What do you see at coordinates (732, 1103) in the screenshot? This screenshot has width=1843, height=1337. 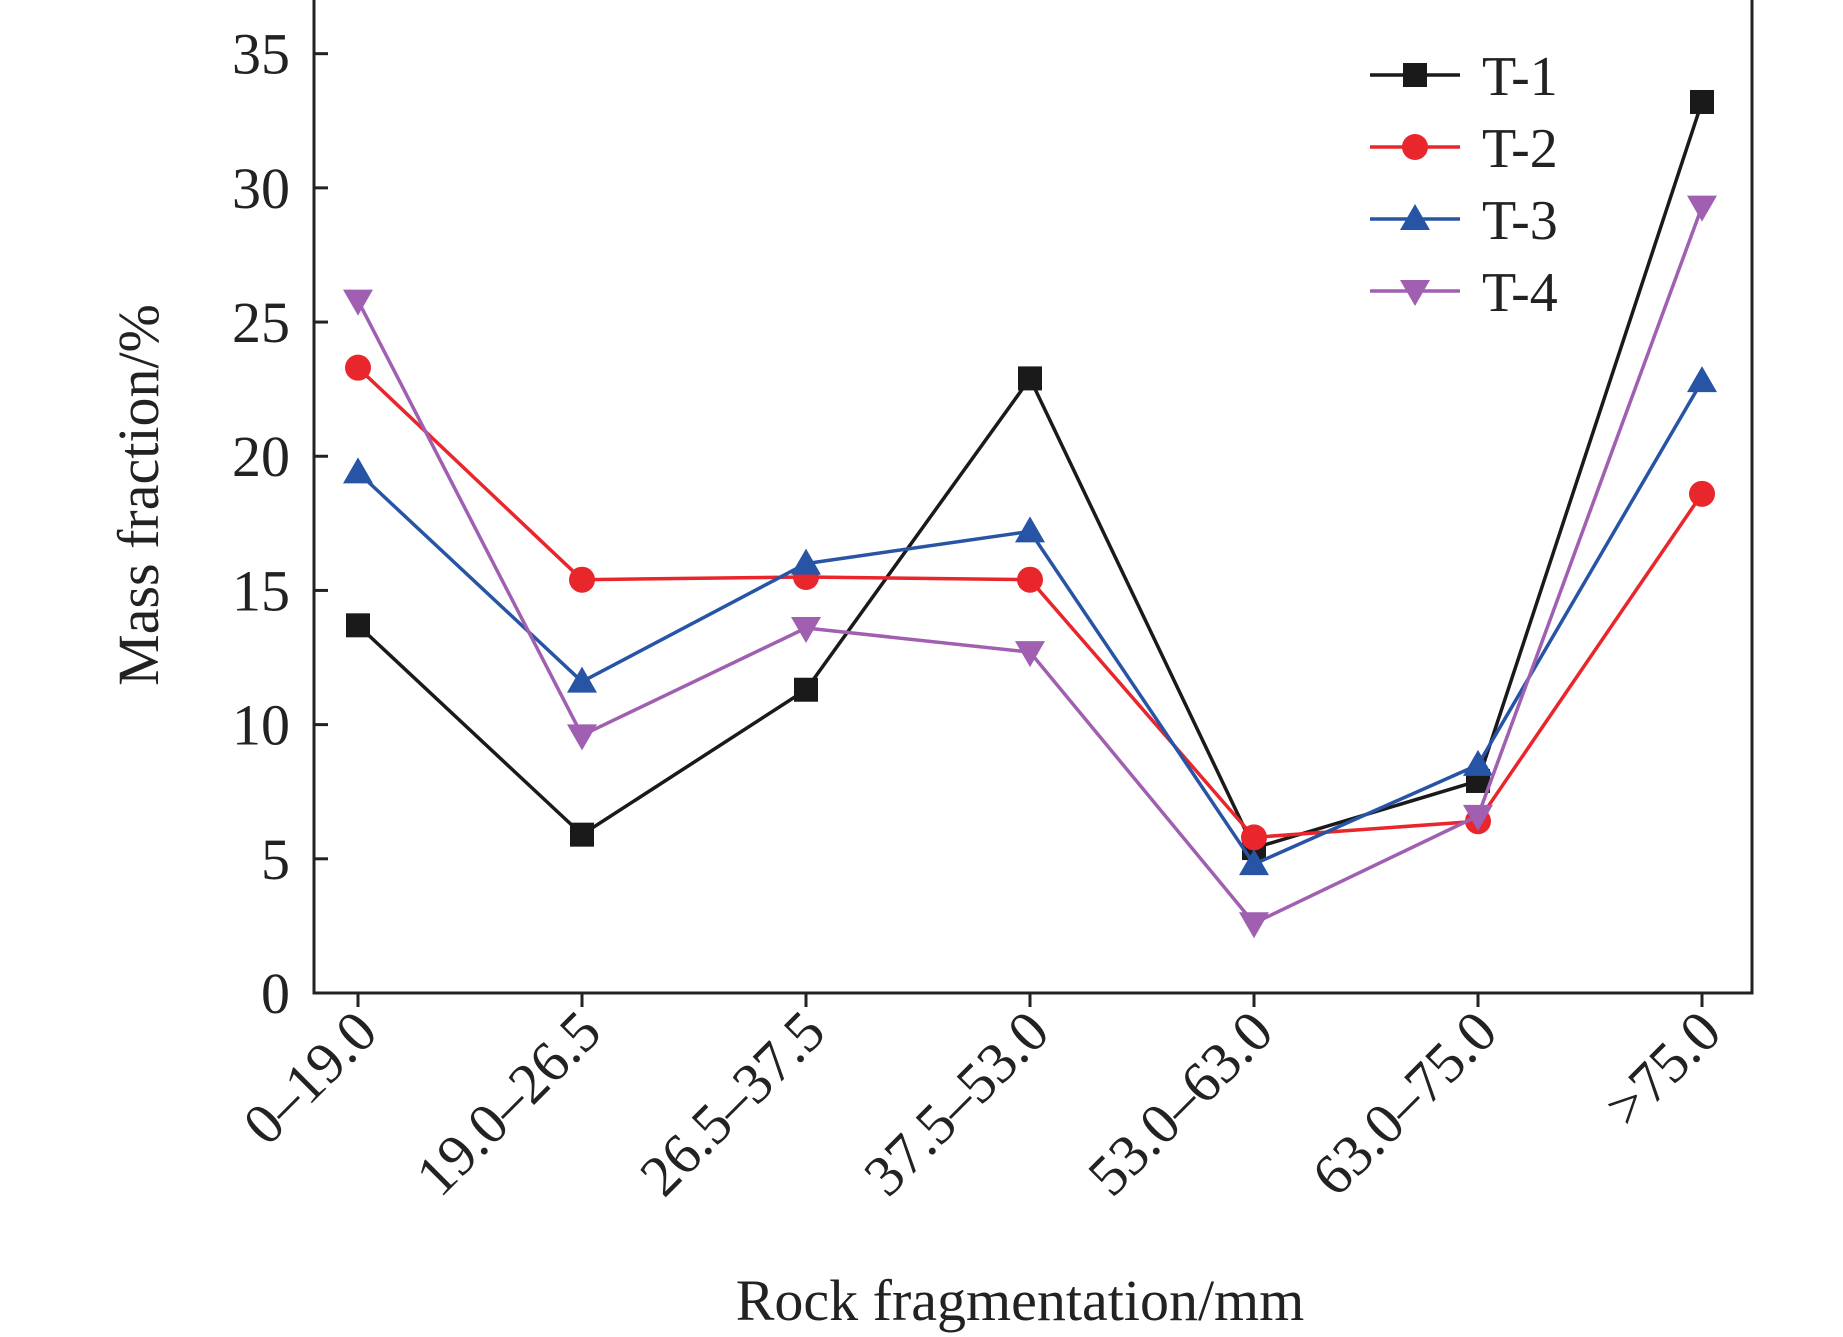 I see `x-tick-label: 26.5–37.5` at bounding box center [732, 1103].